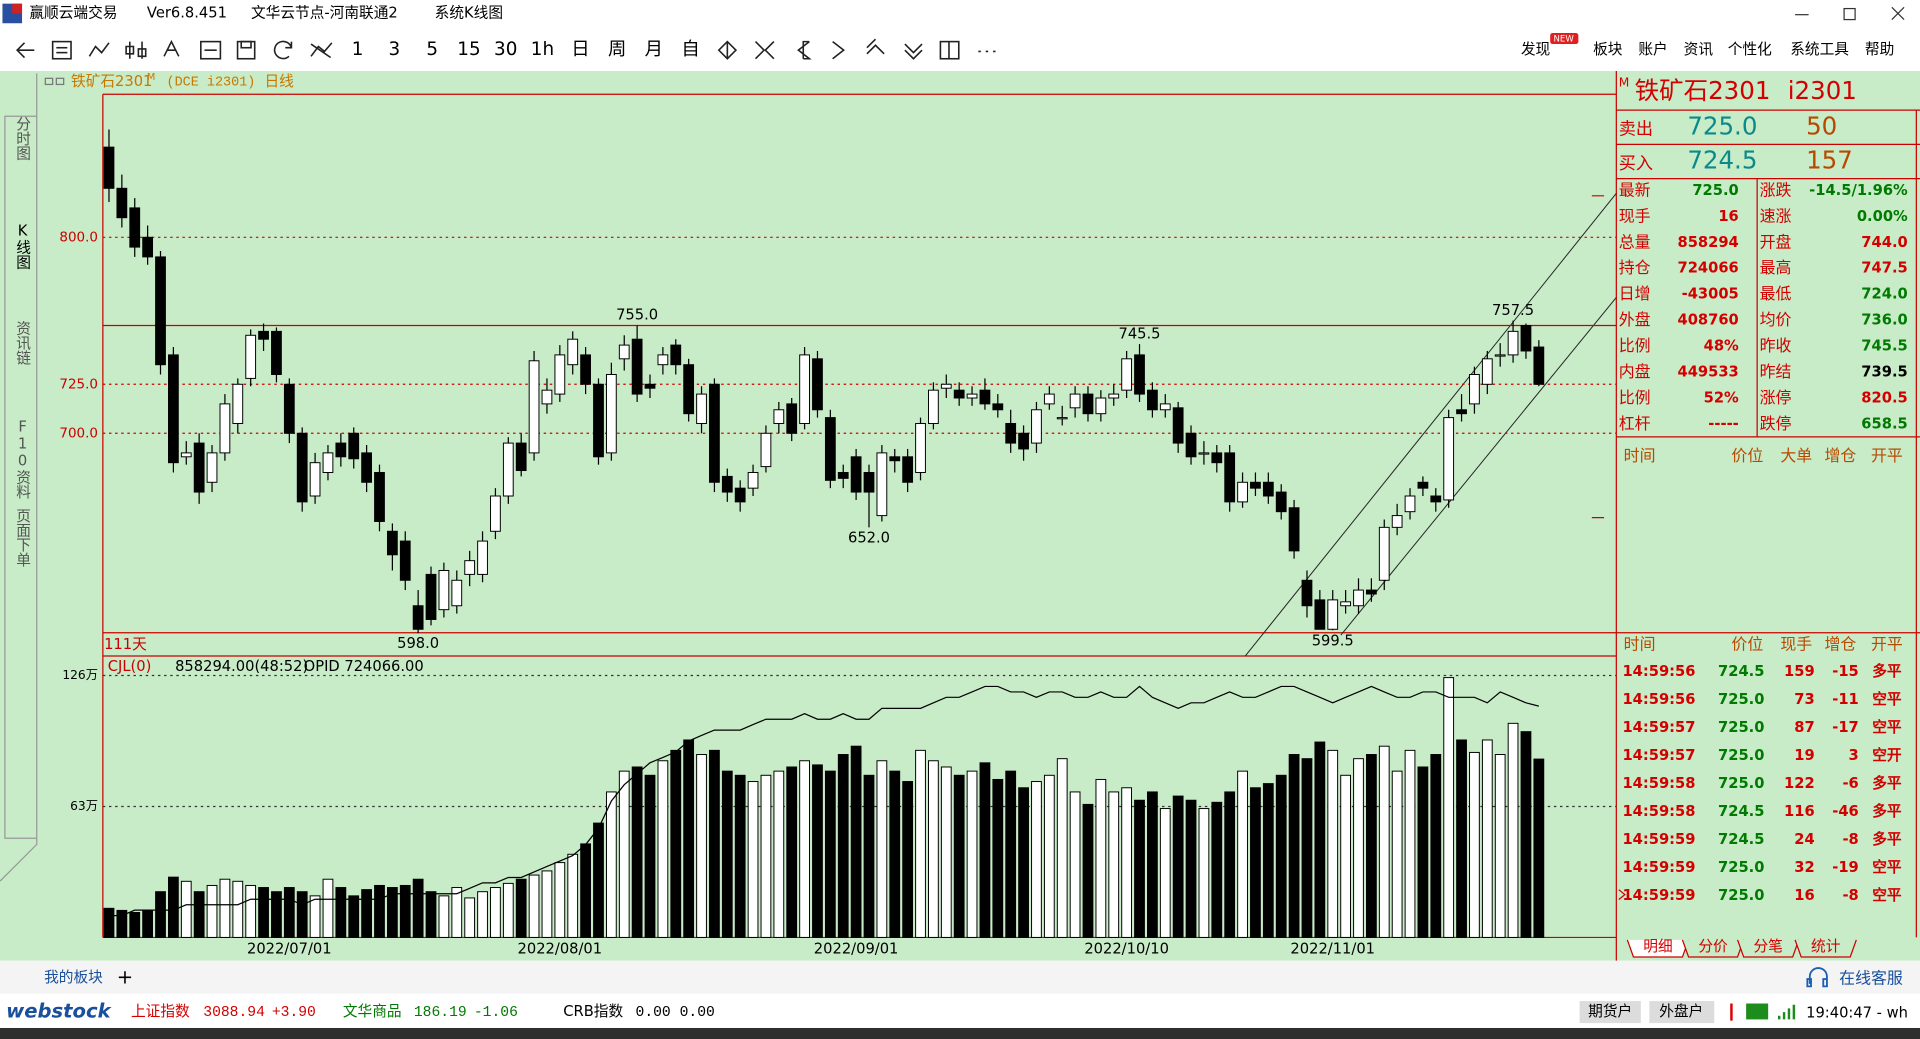  I want to click on title-toolbar-bg, so click(960, 35).